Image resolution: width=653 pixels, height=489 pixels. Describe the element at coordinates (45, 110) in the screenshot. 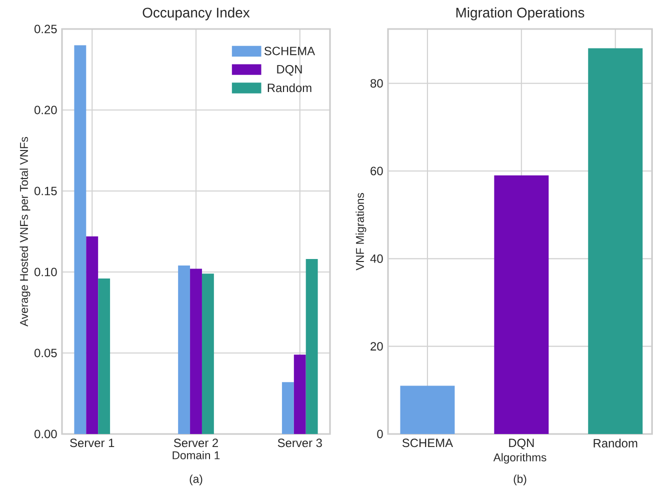

I see `y-tick-label: 0.20` at that location.